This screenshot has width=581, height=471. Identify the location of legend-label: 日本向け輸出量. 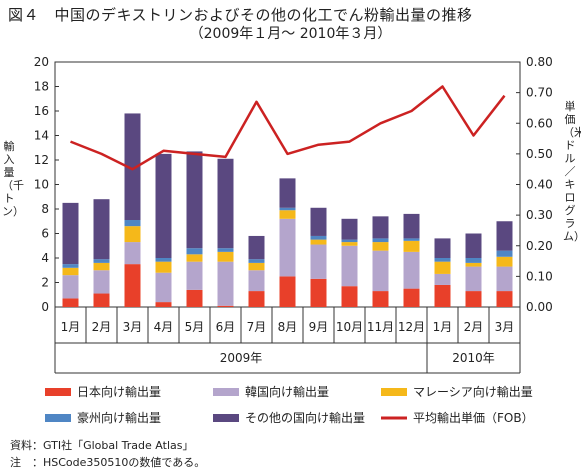
(119, 391).